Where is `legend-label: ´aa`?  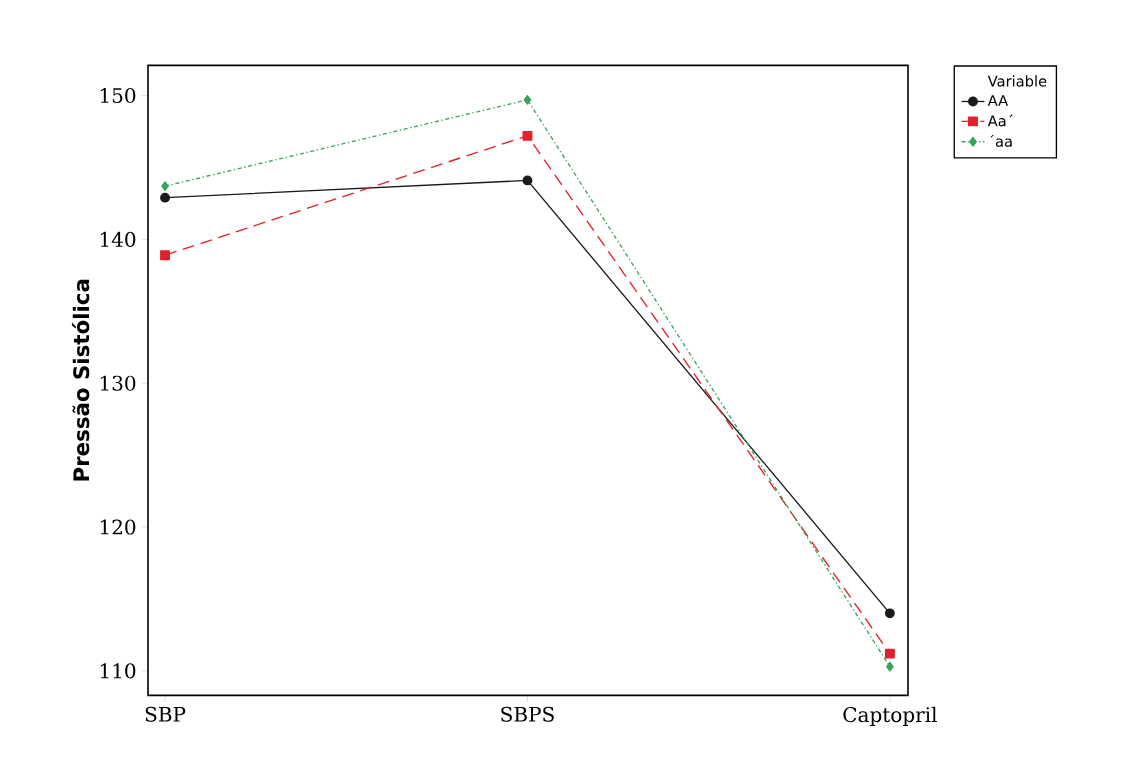 legend-label: ´aa is located at coordinates (1001, 140).